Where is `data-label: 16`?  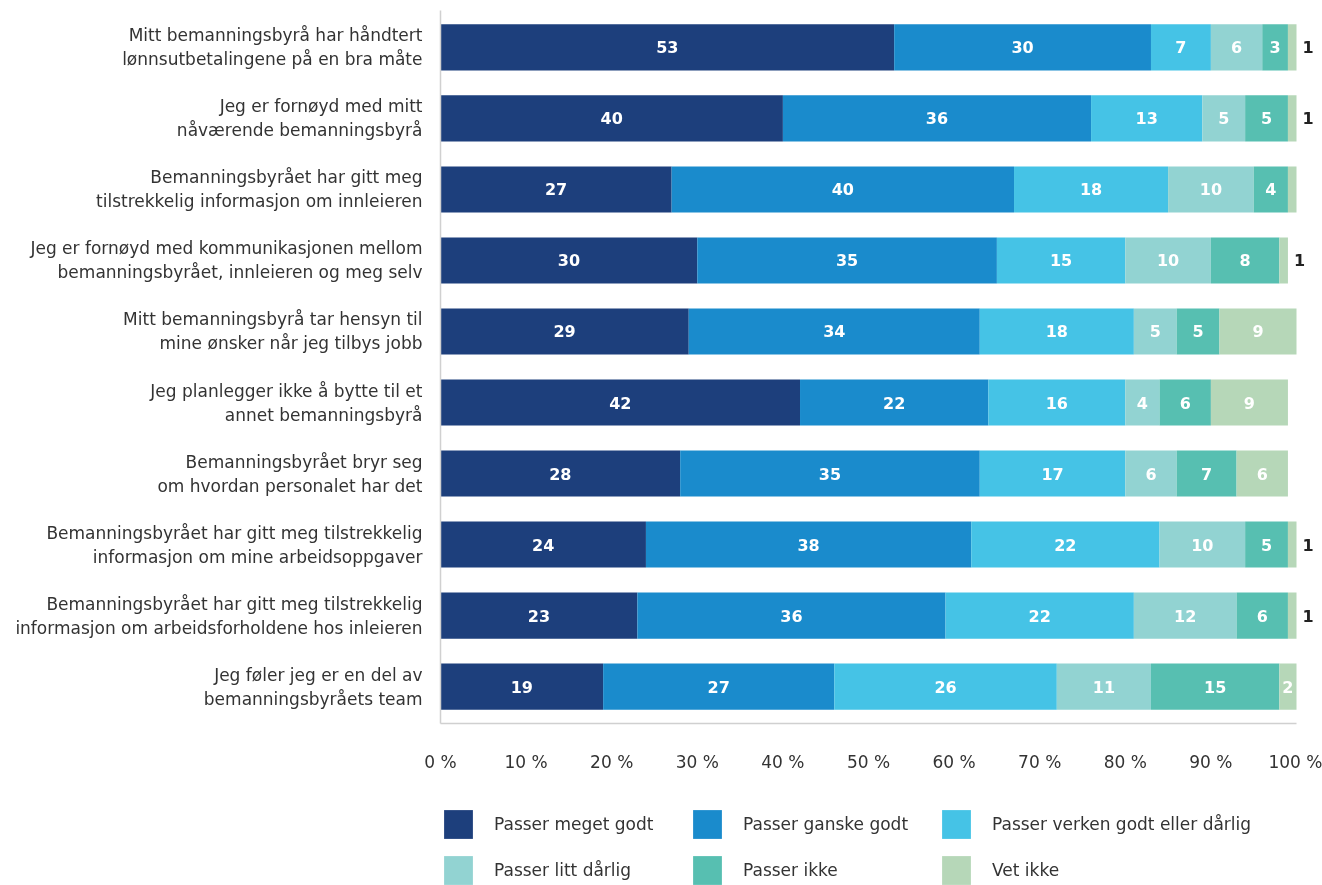
data-label: 16 is located at coordinates (1056, 403).